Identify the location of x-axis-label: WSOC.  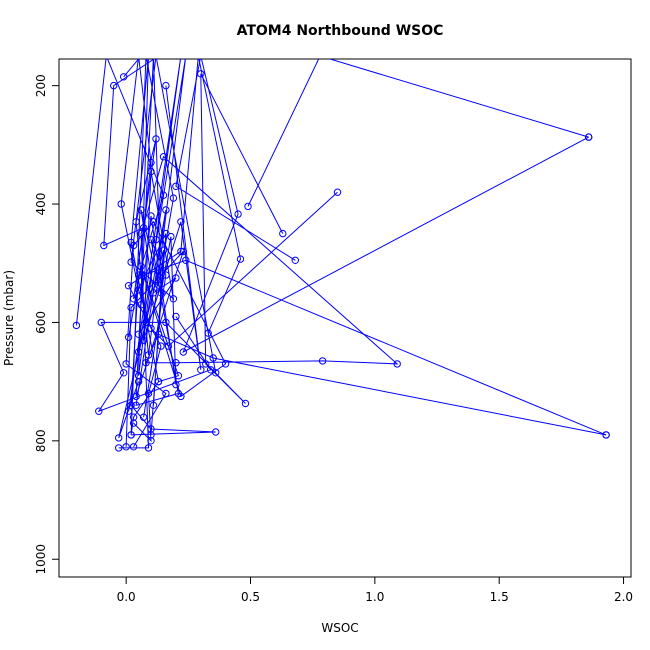
(339, 628).